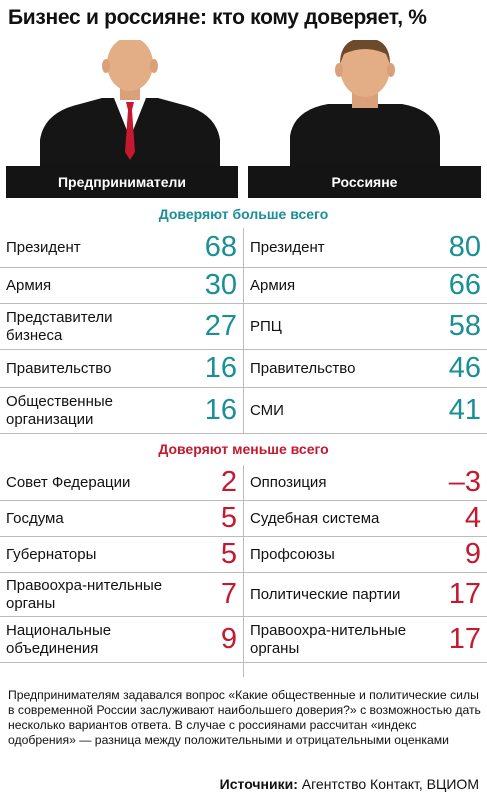  Describe the element at coordinates (315, 518) in the screenshot. I see `row-label: Судебная система` at that location.